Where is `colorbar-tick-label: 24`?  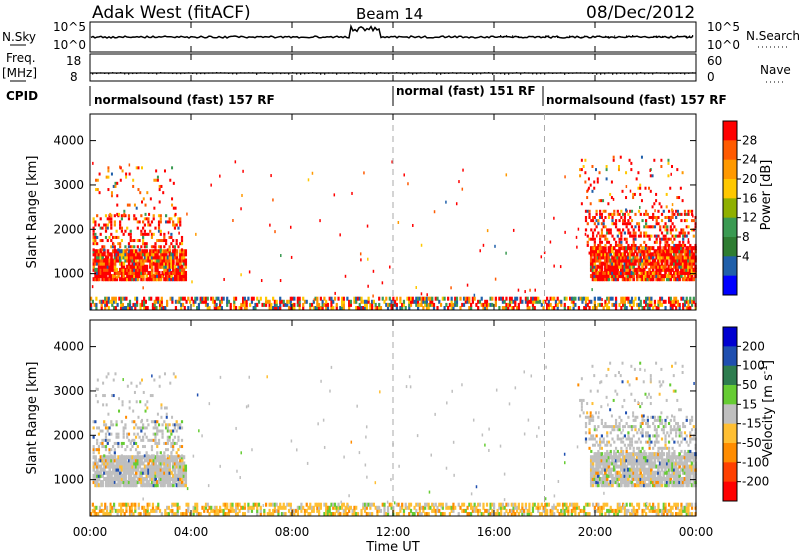 colorbar-tick-label: 24 is located at coordinates (749, 160).